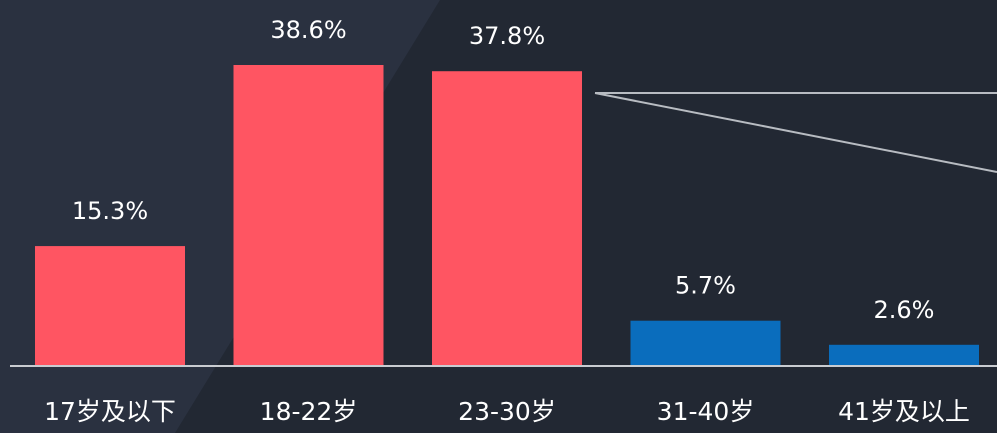 The image size is (997, 433). Describe the element at coordinates (705, 286) in the screenshot. I see `value-label: 5.7%` at that location.